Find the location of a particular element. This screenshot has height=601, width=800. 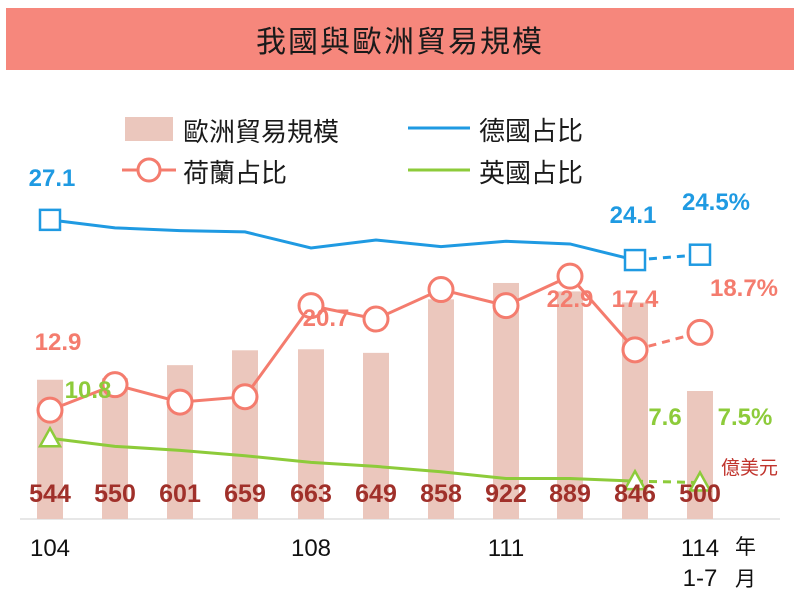

legend-label-uk: 英國占比 is located at coordinates (531, 174).